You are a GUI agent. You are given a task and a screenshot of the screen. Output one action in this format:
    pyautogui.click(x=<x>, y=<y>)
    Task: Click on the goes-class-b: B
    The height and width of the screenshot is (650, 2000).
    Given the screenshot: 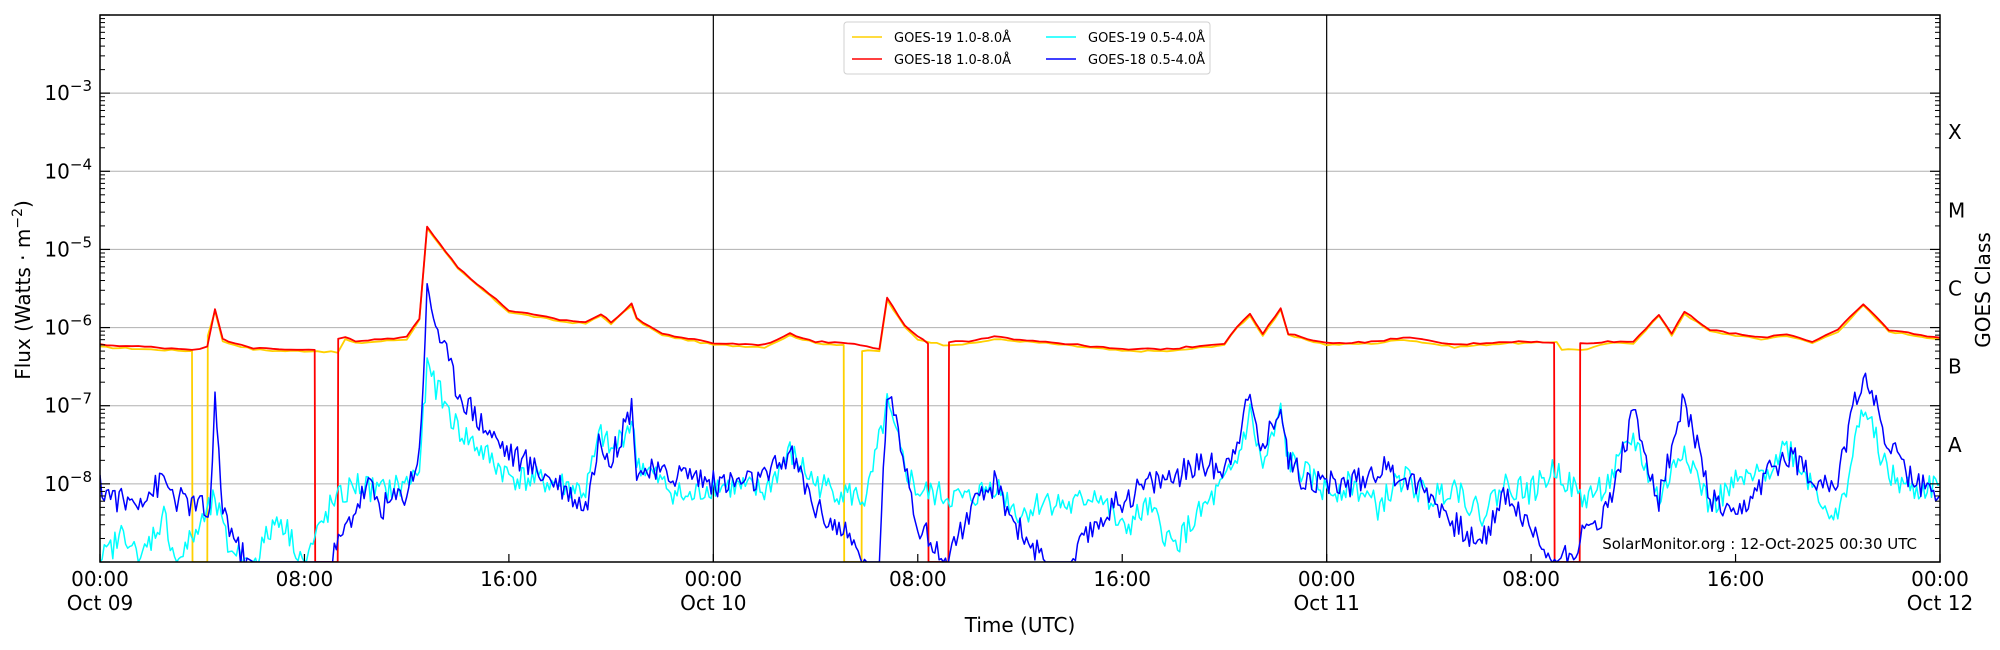 What is the action you would take?
    pyautogui.click(x=1955, y=367)
    